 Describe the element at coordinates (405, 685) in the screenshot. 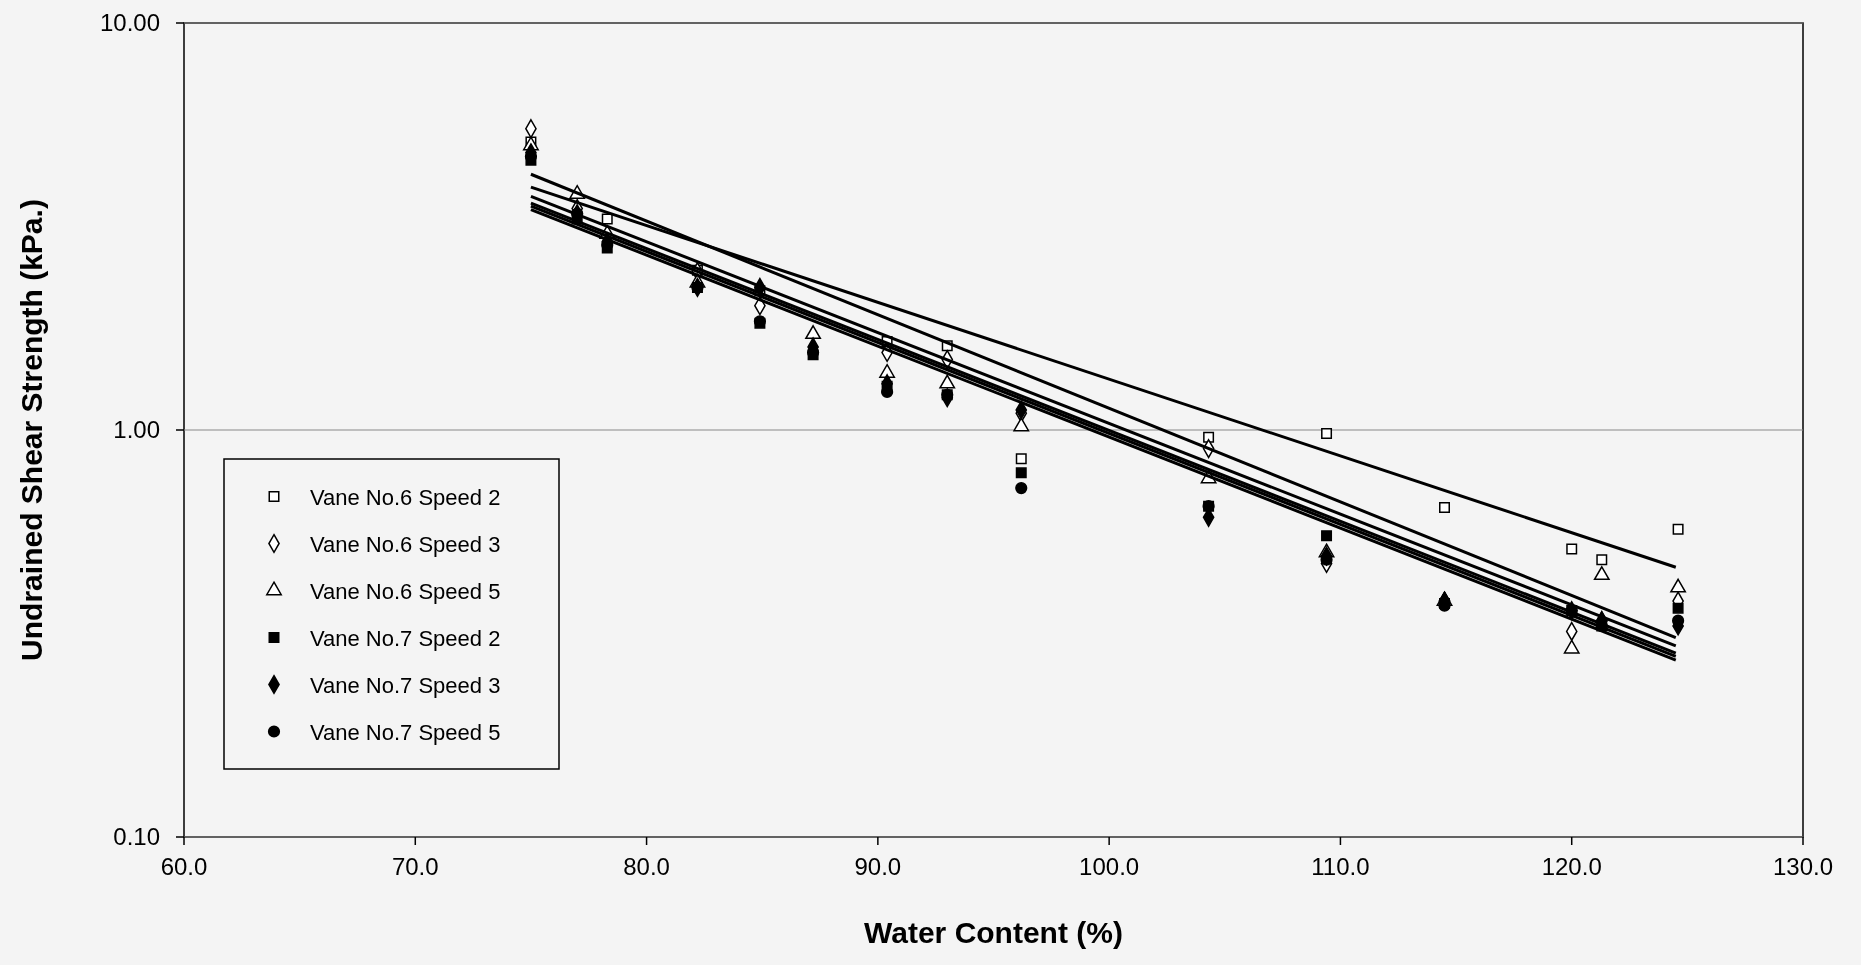

I see `legend-label: Vane No.7 Speed 3` at that location.